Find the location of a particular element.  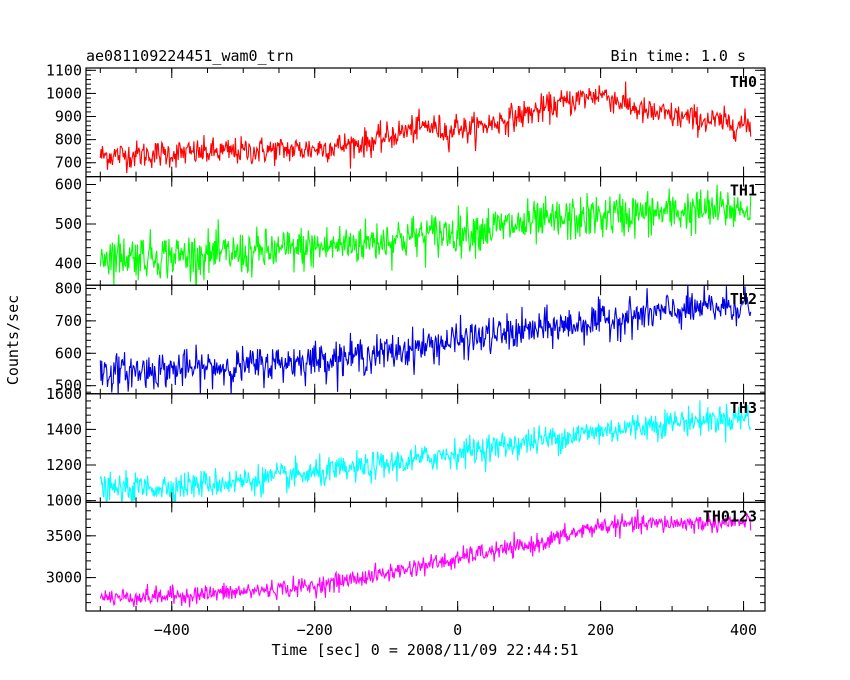

panel-th0: 700 800 900 1000 1100 TH0 is located at coordinates (406, 119).